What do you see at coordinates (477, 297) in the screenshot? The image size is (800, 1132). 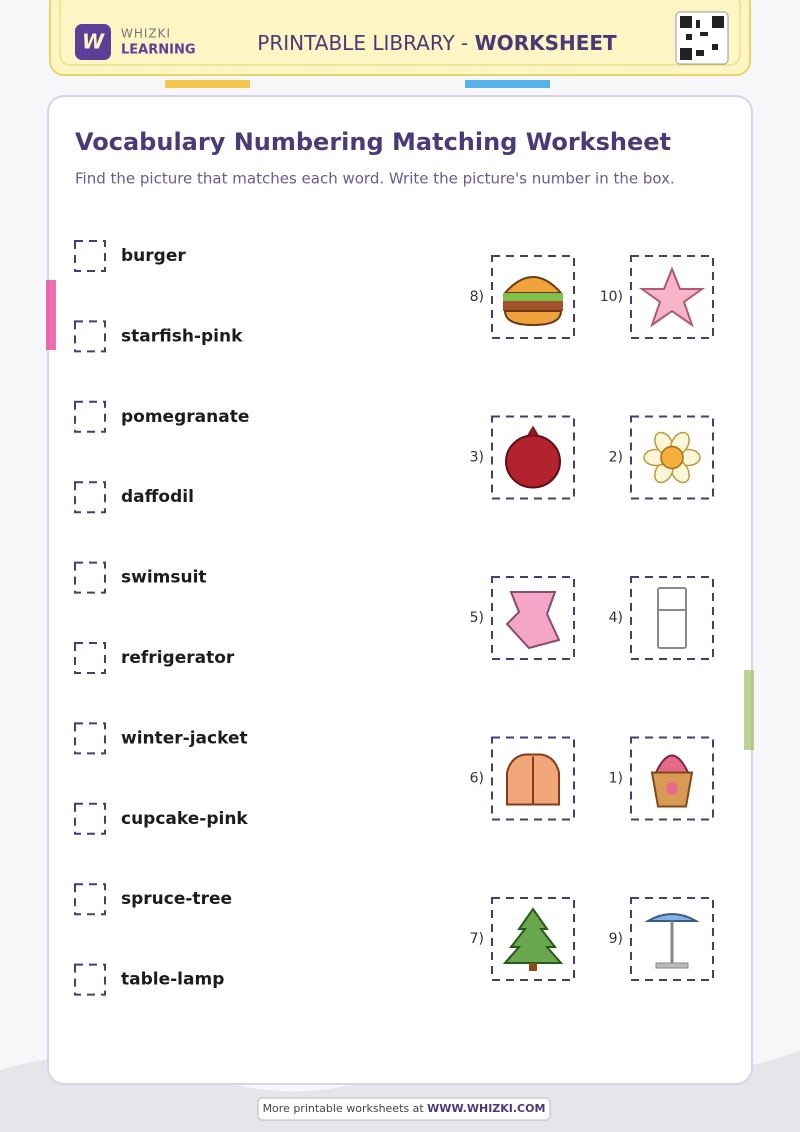 I see `picture-number: 8)` at bounding box center [477, 297].